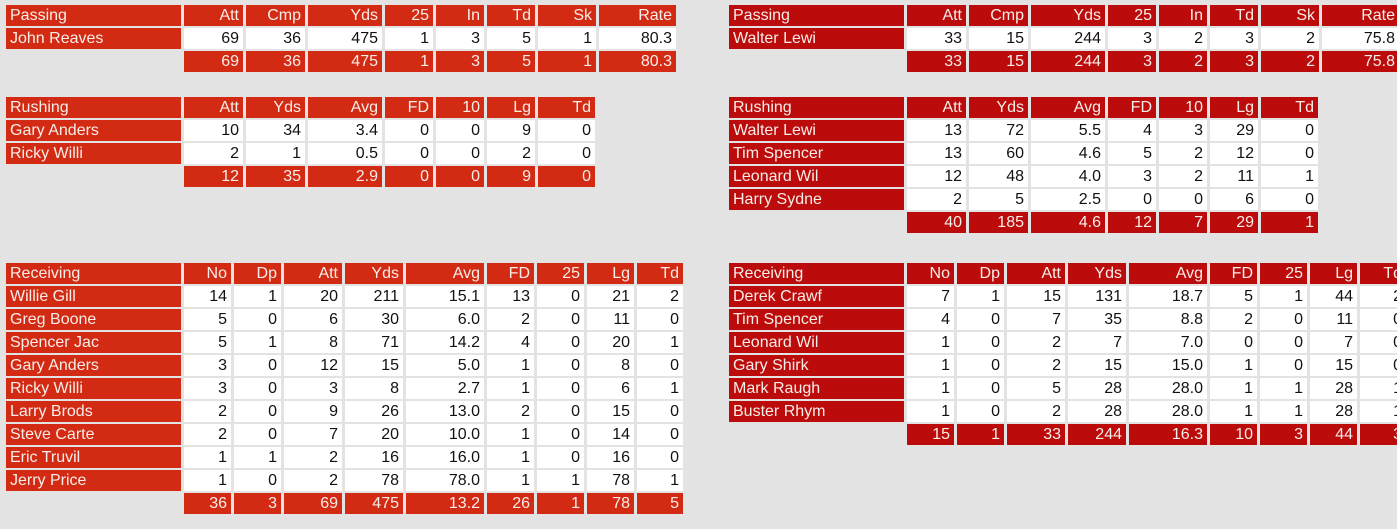 The width and height of the screenshot is (1397, 529). I want to click on player-name: Larry Brods, so click(93, 411).